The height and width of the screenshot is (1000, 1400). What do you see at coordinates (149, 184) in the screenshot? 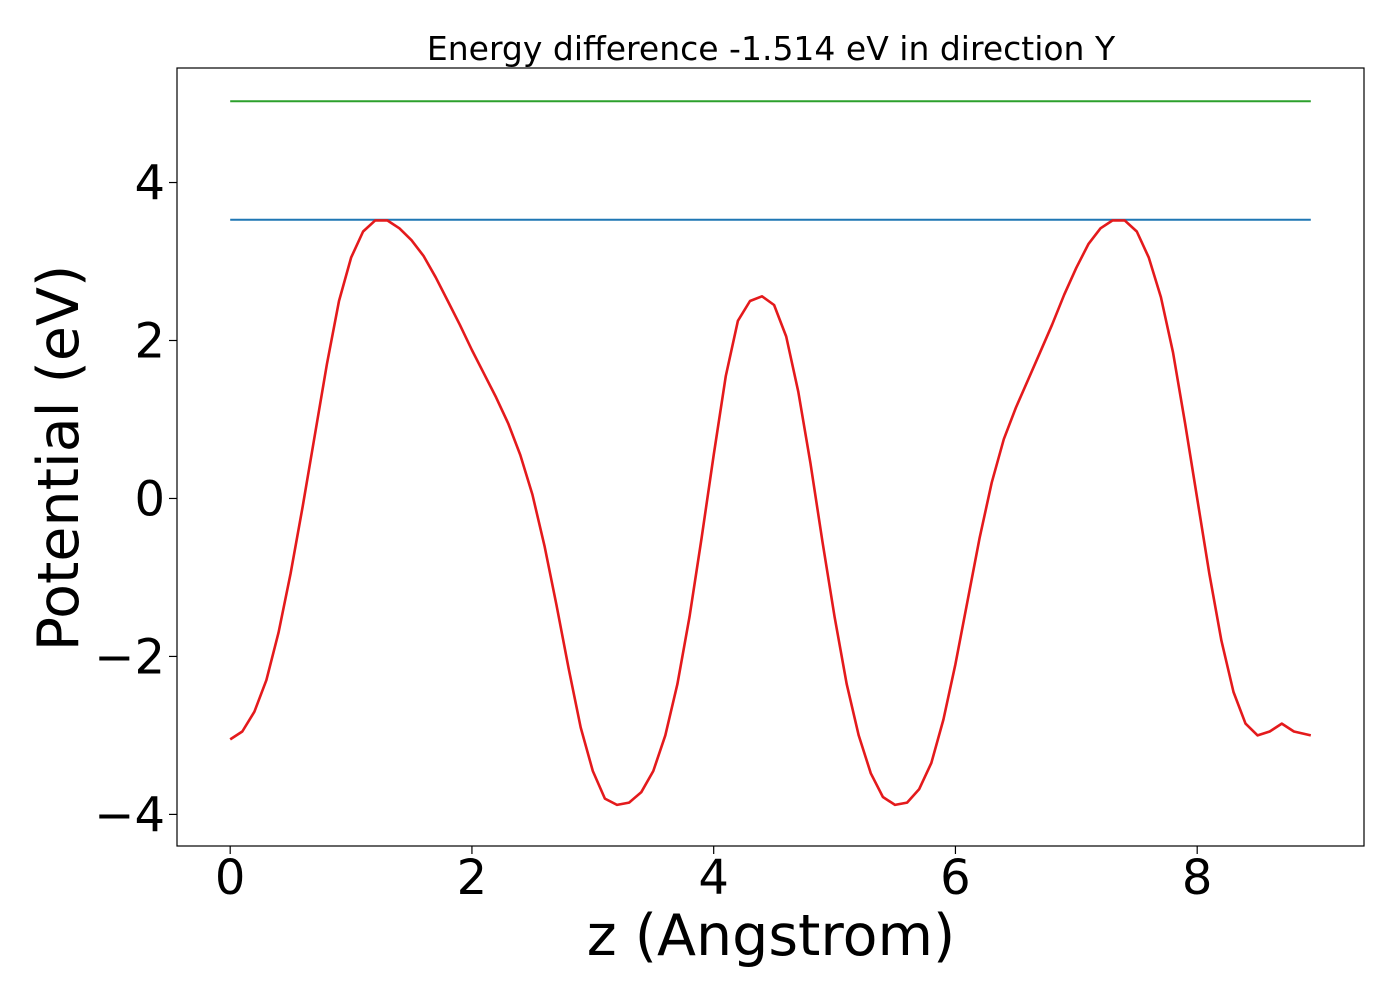
I see `y-tick-label: 4` at bounding box center [149, 184].